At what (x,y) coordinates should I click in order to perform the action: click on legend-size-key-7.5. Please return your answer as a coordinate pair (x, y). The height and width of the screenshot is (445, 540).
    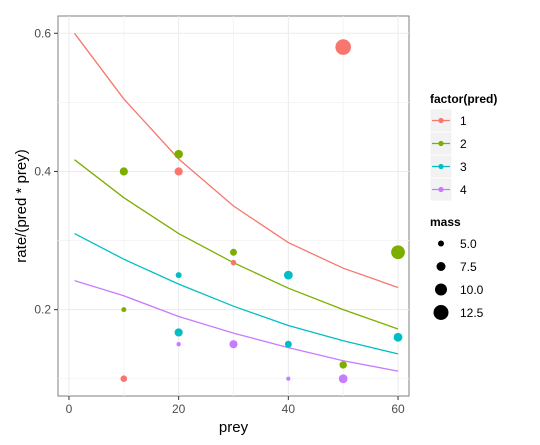
    Looking at the image, I should click on (441, 266).